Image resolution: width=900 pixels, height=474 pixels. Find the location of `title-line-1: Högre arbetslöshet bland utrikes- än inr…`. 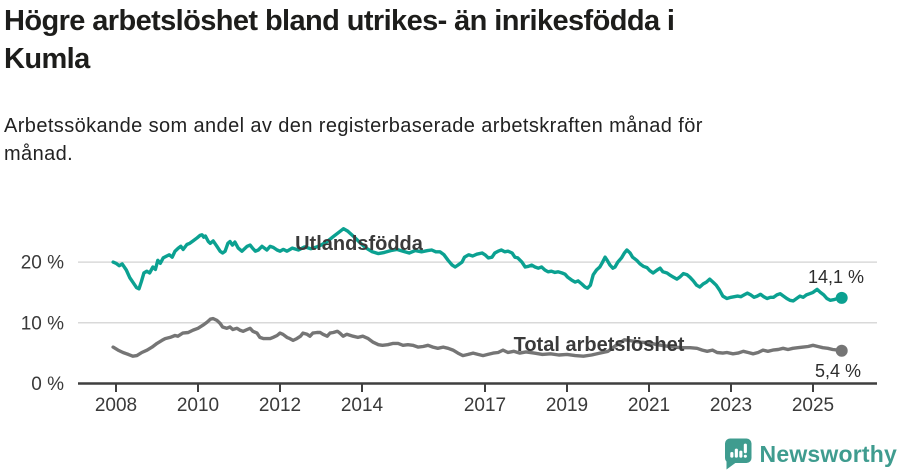

title-line-1: Högre arbetslöshet bland utrikes- än inr… is located at coordinates (339, 21).